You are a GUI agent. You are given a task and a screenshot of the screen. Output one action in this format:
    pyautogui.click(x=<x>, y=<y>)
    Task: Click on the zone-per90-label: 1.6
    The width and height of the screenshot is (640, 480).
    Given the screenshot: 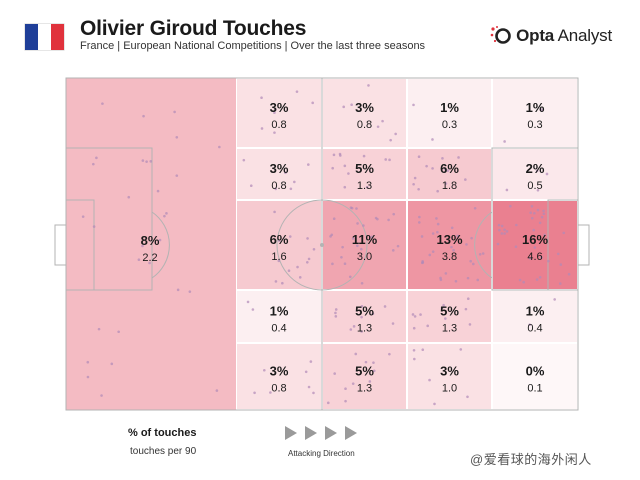 What is the action you would take?
    pyautogui.click(x=278, y=257)
    